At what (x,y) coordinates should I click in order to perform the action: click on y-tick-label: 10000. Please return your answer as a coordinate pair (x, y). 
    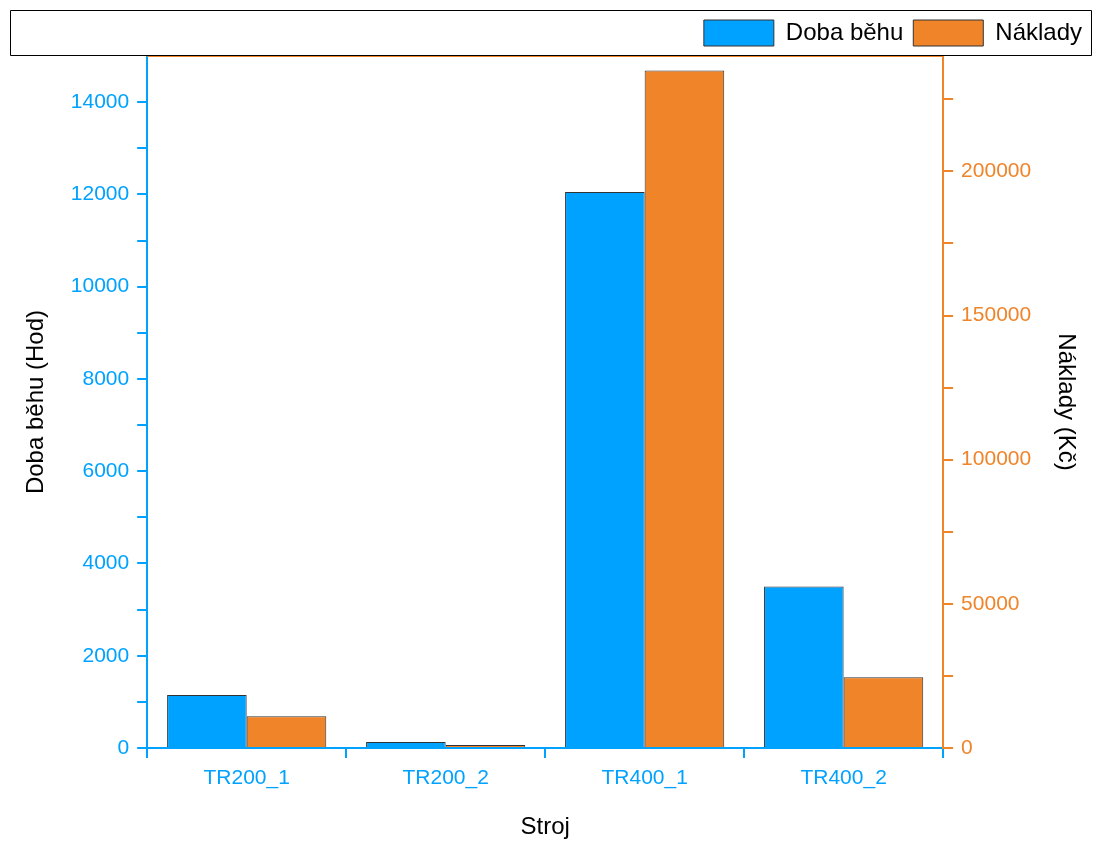
    Looking at the image, I should click on (100, 285).